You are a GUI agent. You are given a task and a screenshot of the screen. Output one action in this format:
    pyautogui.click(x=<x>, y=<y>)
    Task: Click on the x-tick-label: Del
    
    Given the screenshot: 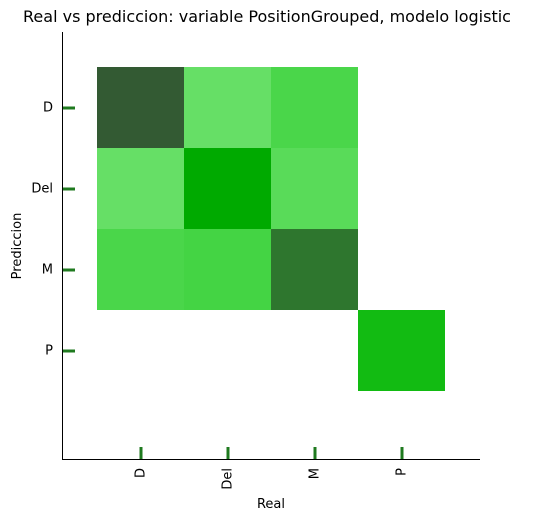 What is the action you would take?
    pyautogui.click(x=228, y=479)
    